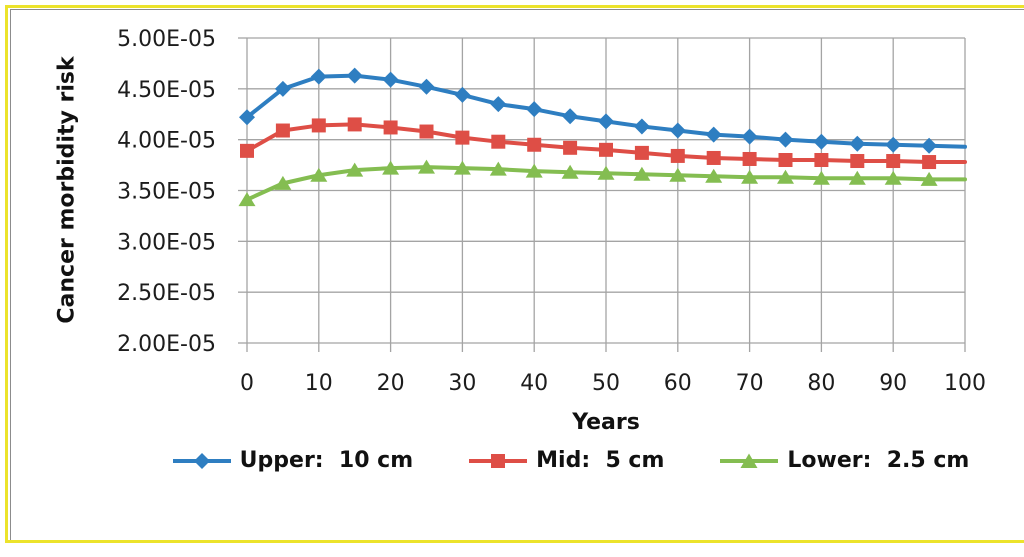 This screenshot has height=557, width=1024. I want to click on legend: Upper: 10 cm Mid: 5 cm Lower: 2.5 cm, so click(570, 460).